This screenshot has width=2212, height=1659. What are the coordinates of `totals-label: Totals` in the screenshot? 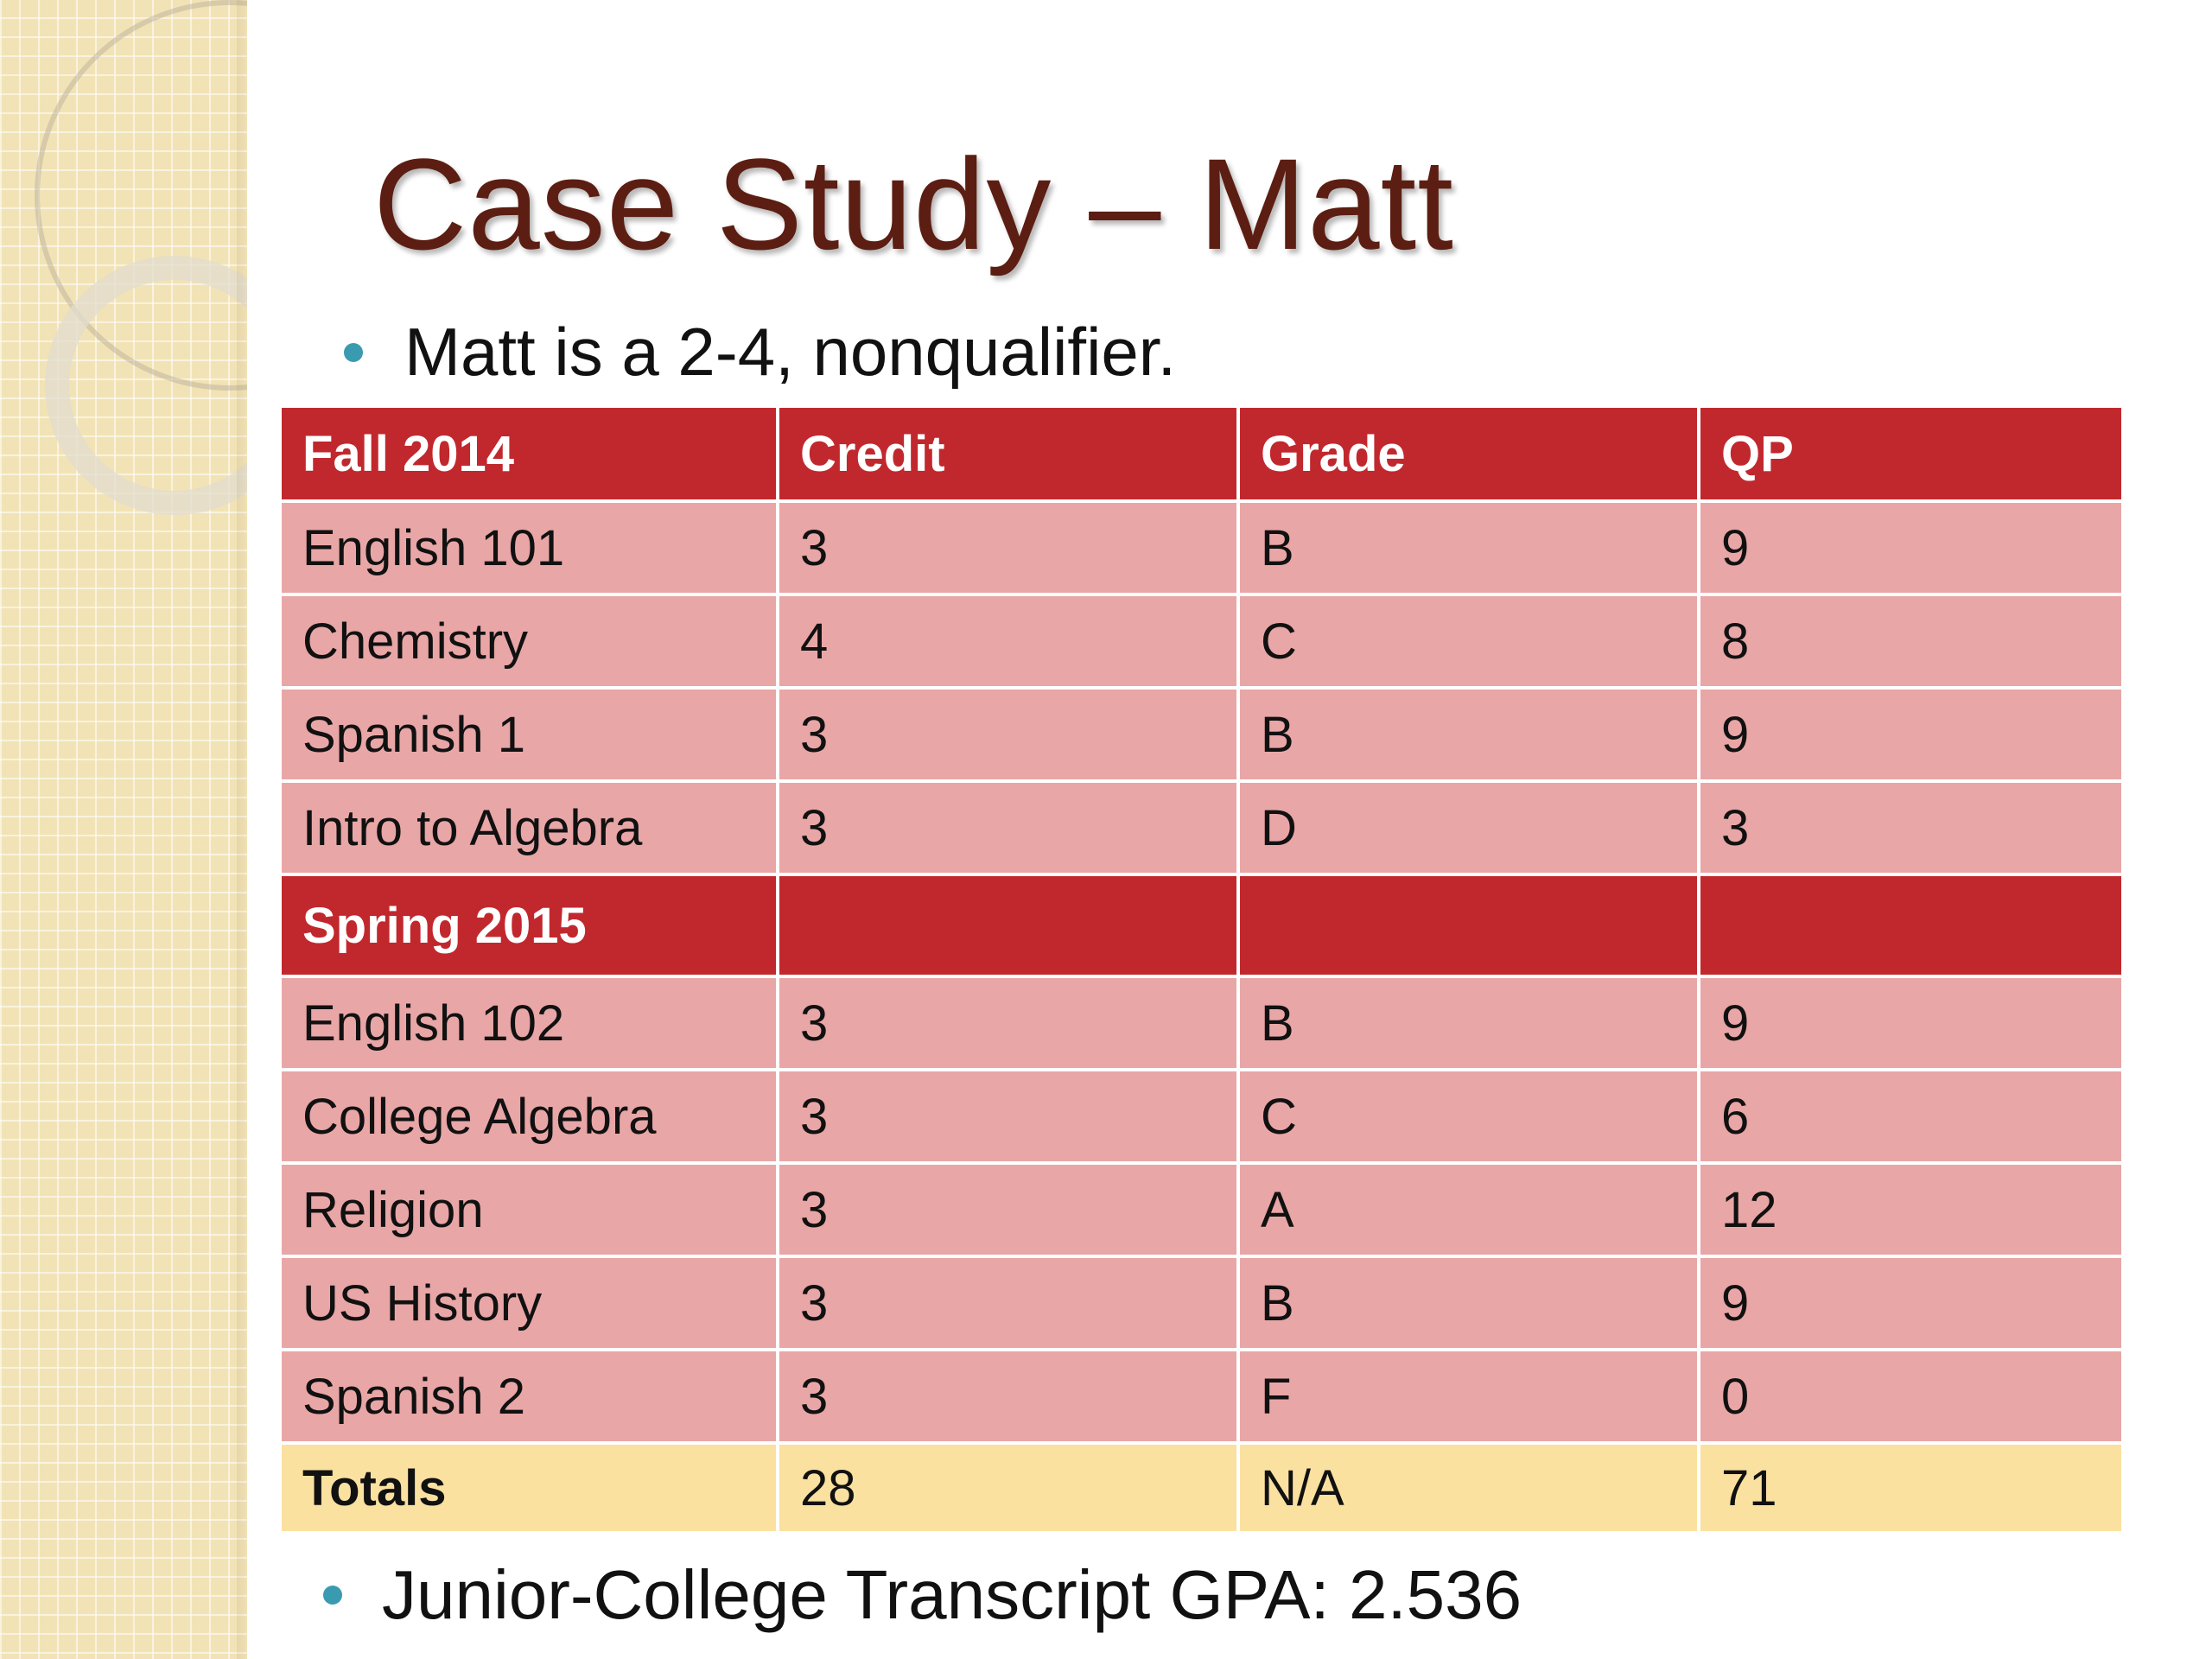 It's located at (528, 1488).